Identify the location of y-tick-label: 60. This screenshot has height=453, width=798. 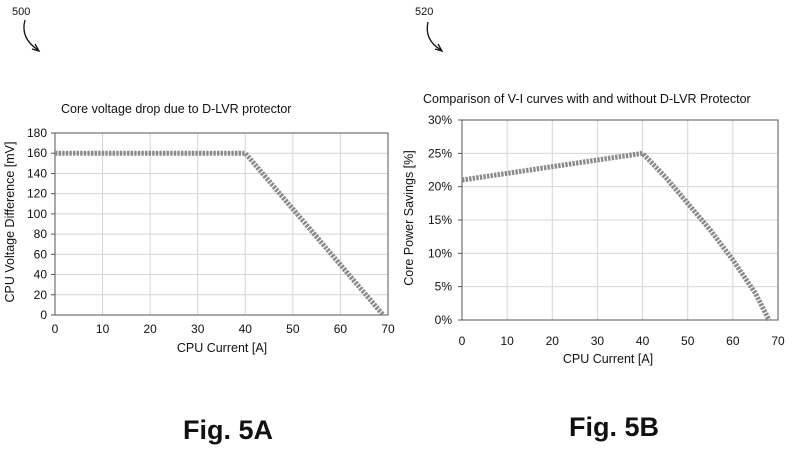
(41, 254).